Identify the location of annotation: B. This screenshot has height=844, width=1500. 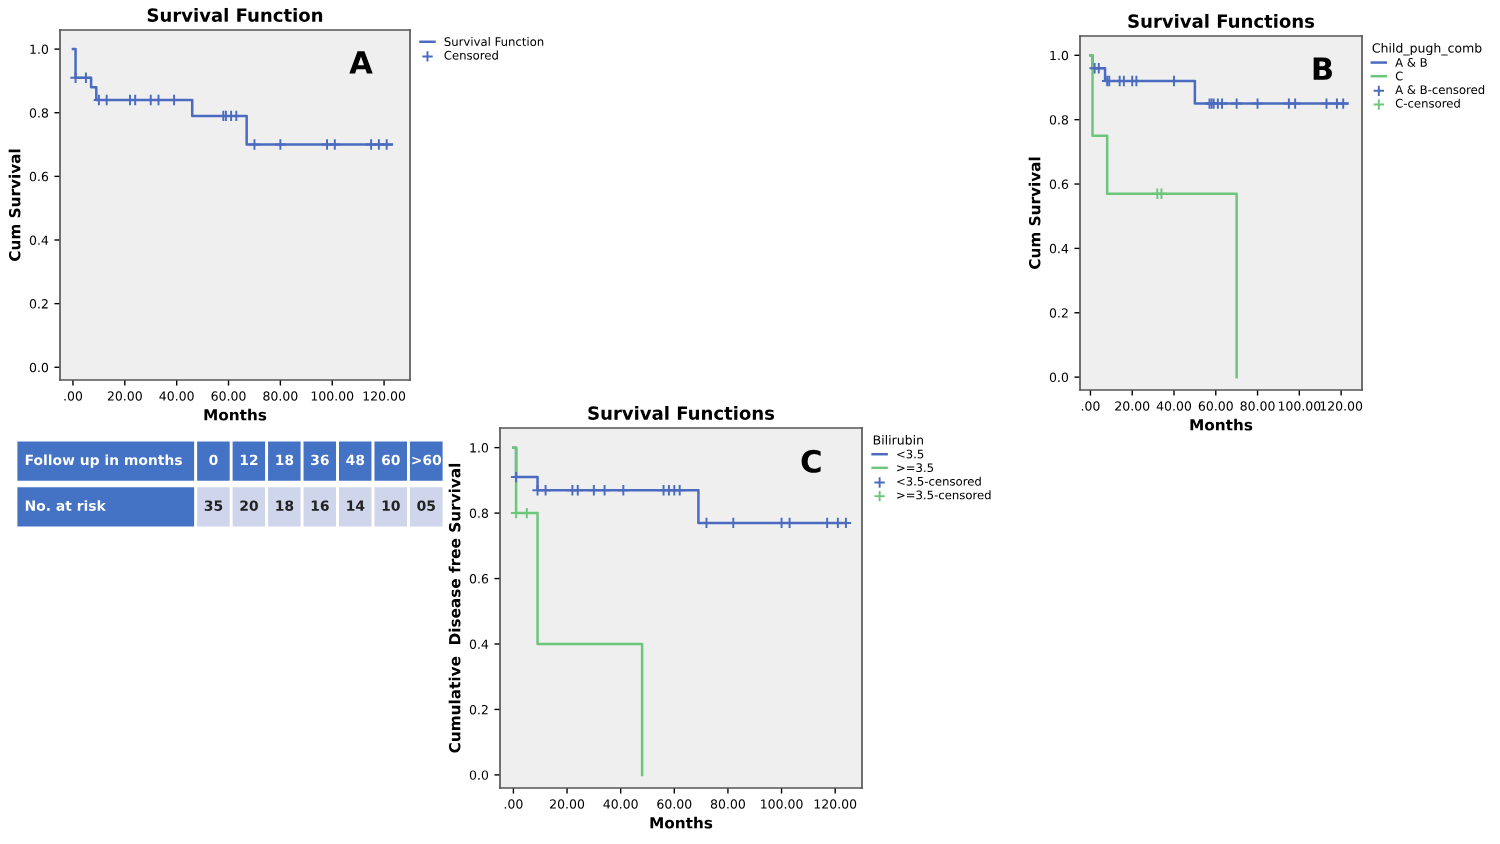
(1323, 68).